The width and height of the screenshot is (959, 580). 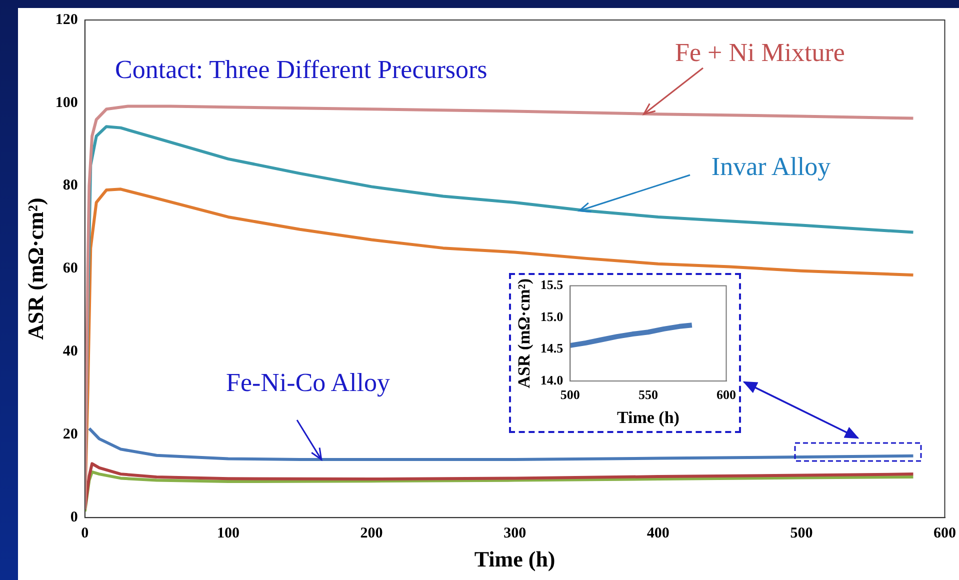 What do you see at coordinates (66, 20) in the screenshot?
I see `y-tick-label: 120` at bounding box center [66, 20].